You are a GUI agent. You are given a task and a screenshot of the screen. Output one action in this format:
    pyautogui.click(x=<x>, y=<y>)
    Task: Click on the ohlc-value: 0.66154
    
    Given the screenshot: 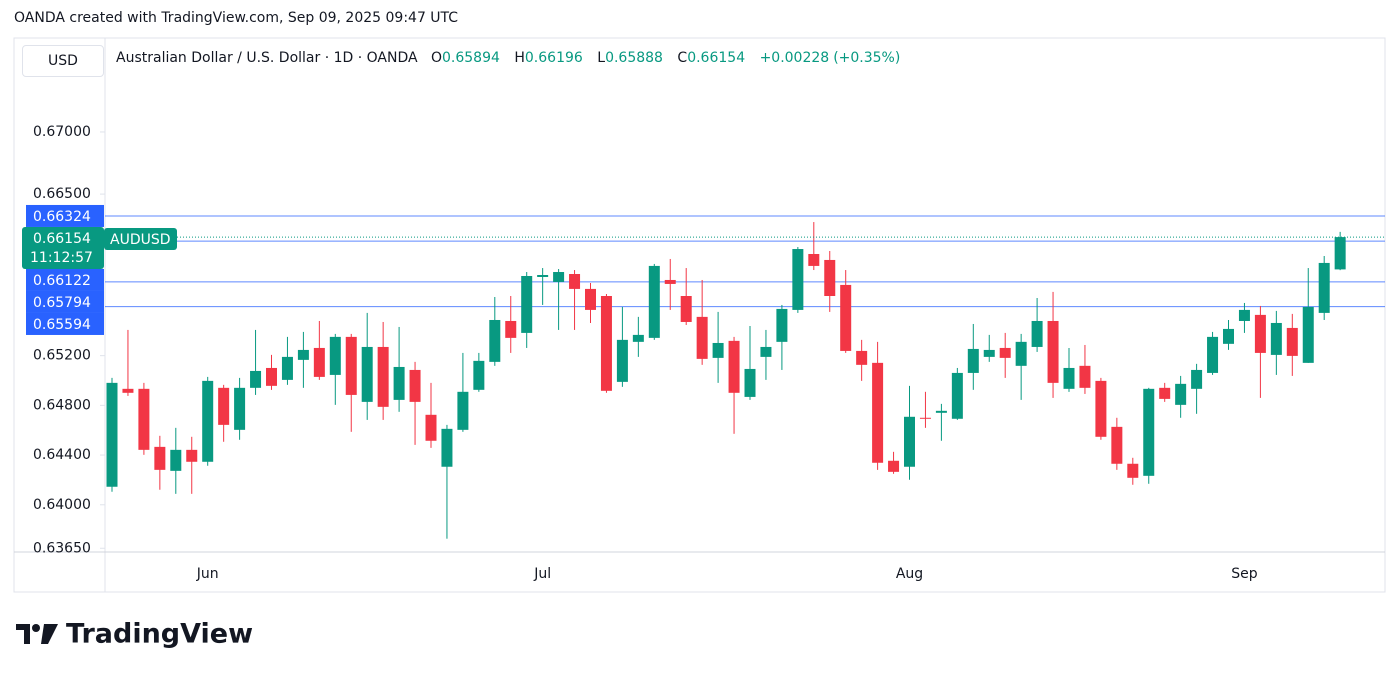 What is the action you would take?
    pyautogui.click(x=716, y=58)
    